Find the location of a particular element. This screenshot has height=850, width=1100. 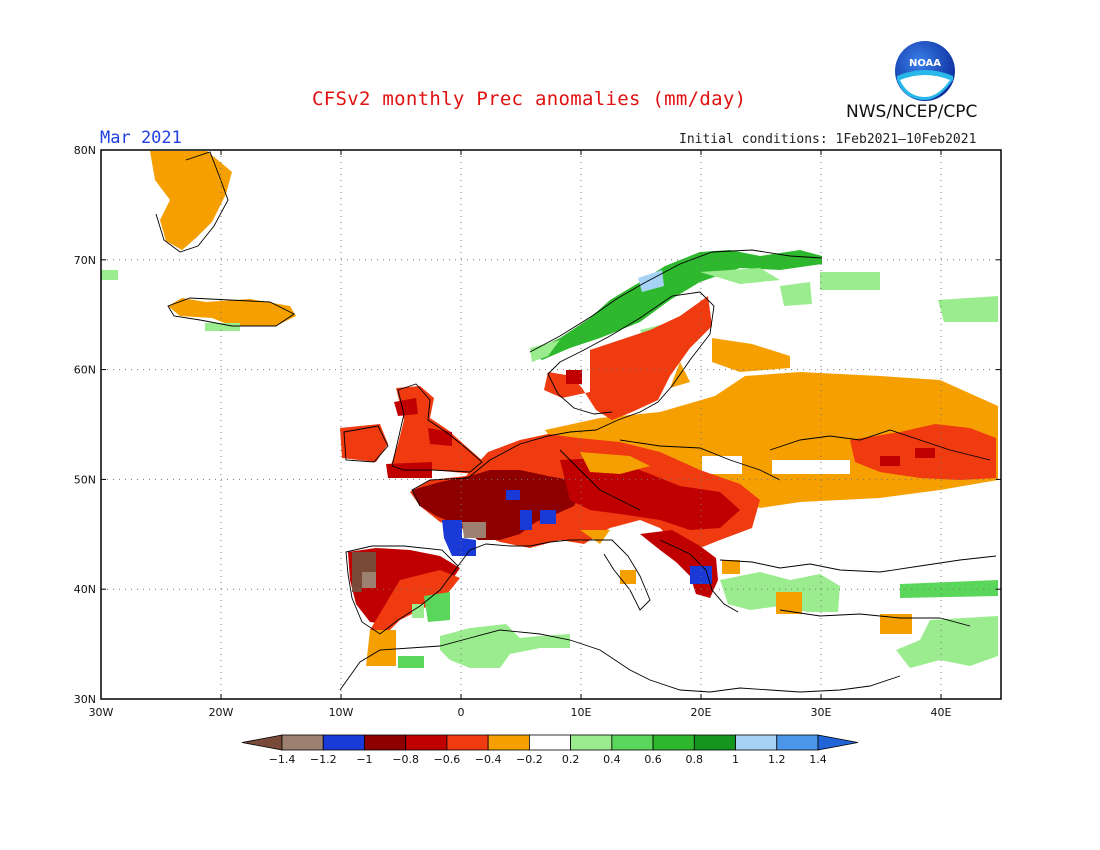

region-scandinavia is located at coordinates (628, 358).